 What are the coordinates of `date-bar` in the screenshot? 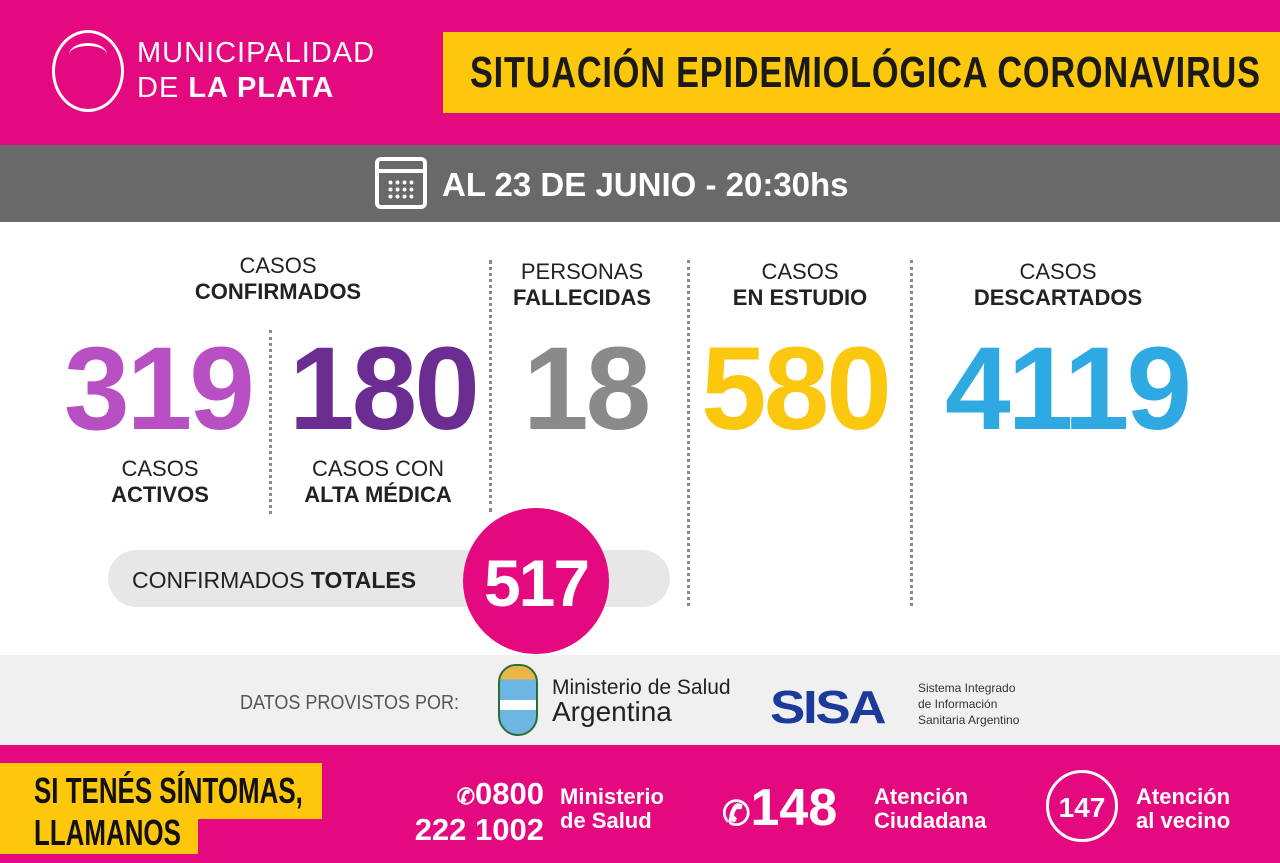 It's located at (640, 183).